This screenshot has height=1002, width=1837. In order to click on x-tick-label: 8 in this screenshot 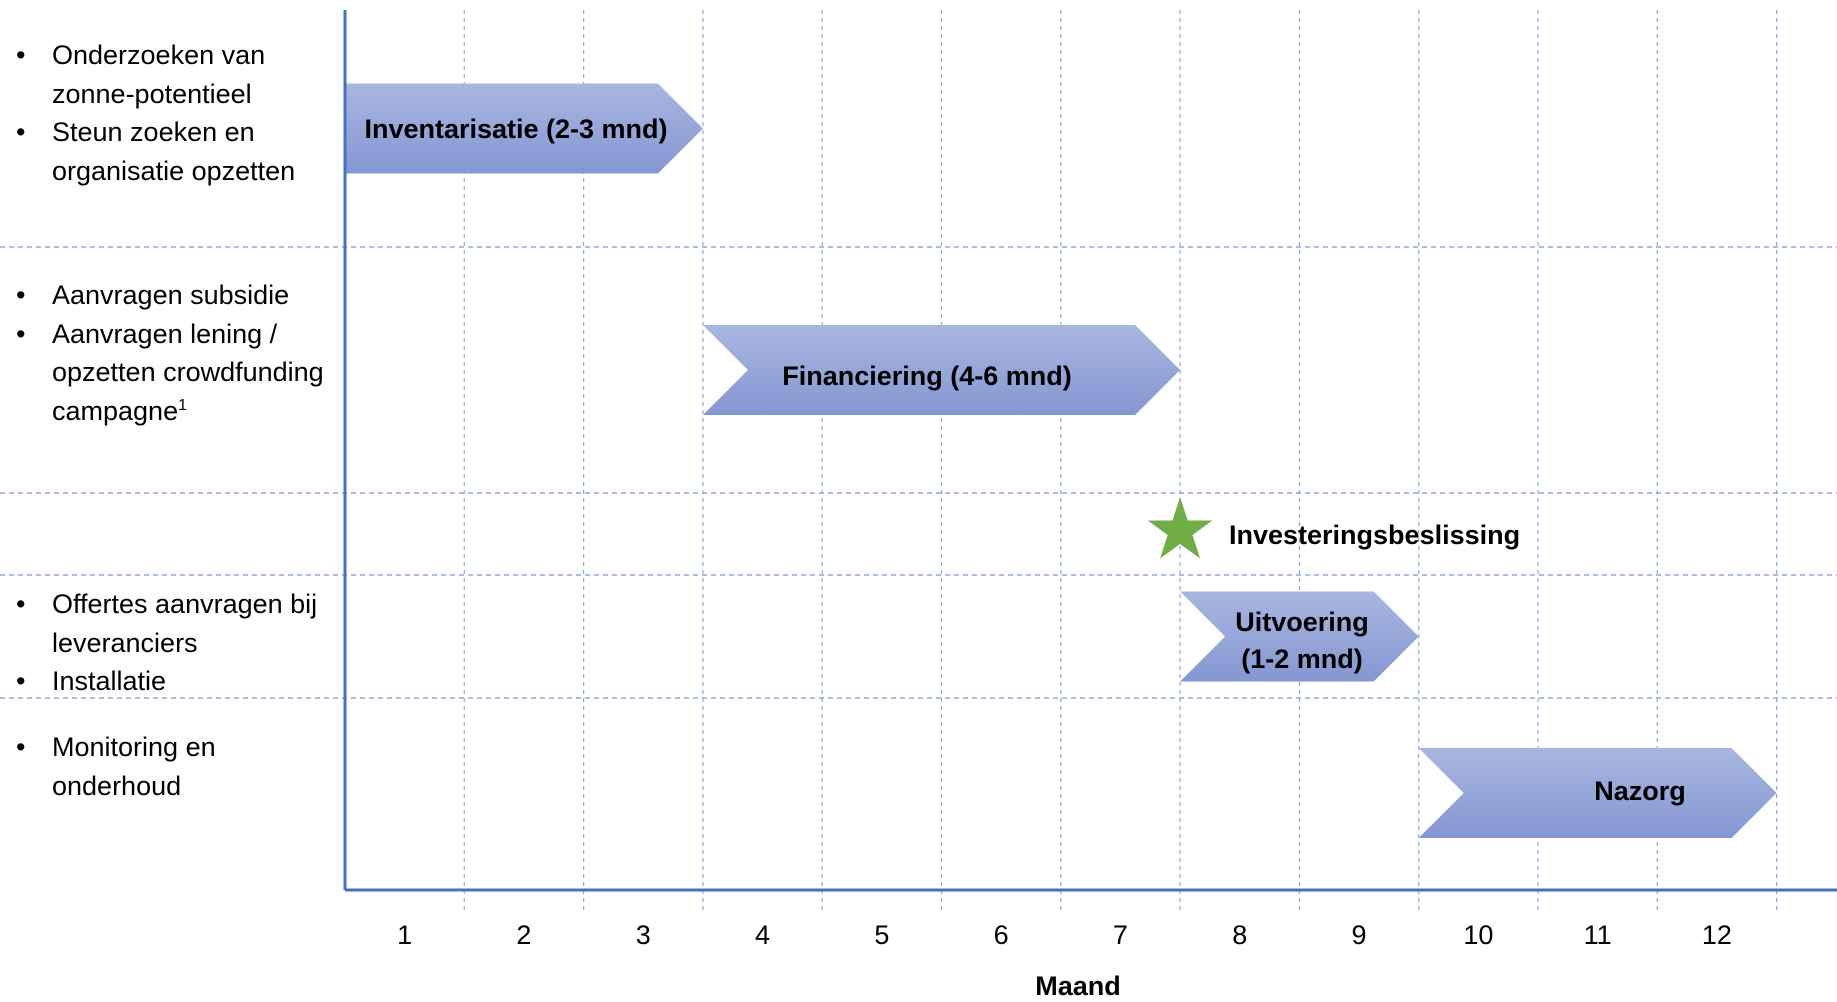, I will do `click(1240, 935)`.